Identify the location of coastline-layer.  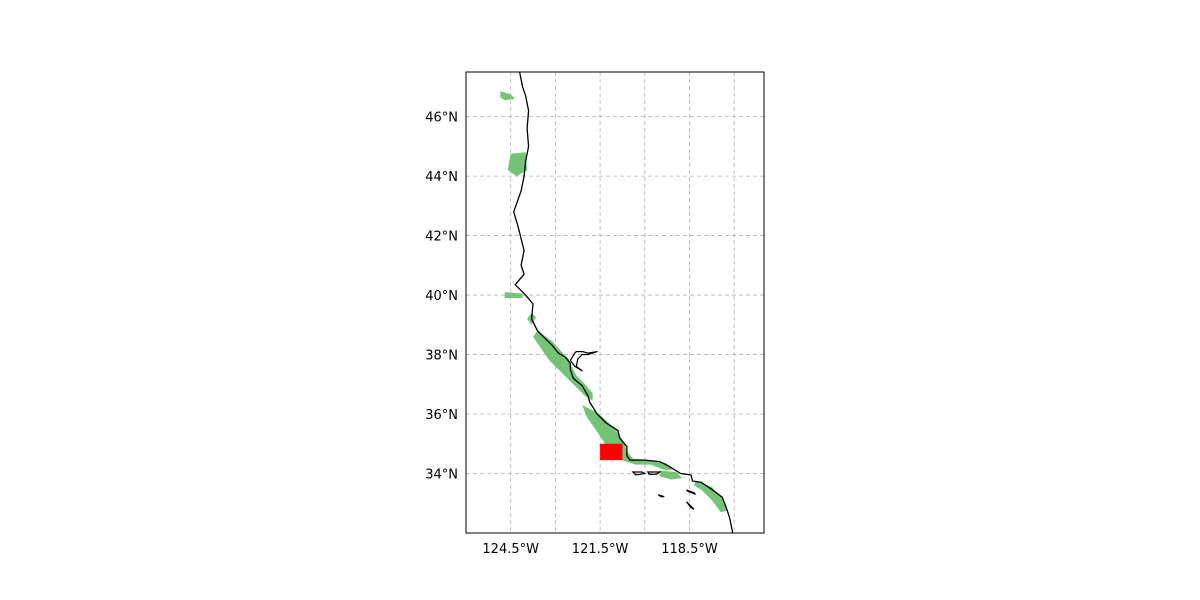
(623, 302).